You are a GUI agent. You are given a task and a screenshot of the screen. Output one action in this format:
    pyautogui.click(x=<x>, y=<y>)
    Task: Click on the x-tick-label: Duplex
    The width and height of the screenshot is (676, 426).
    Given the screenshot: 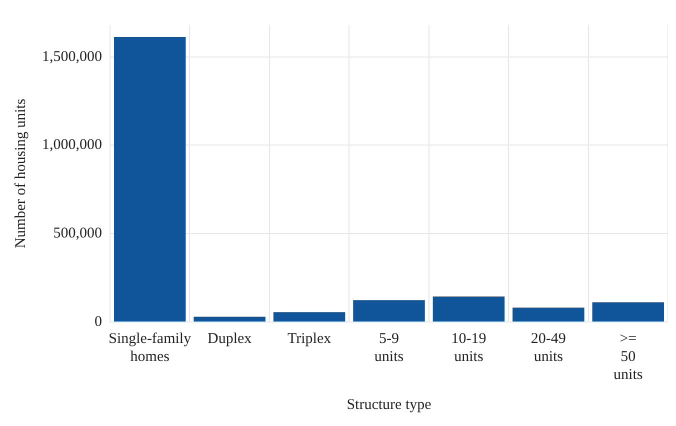 What is the action you would take?
    pyautogui.click(x=229, y=338)
    